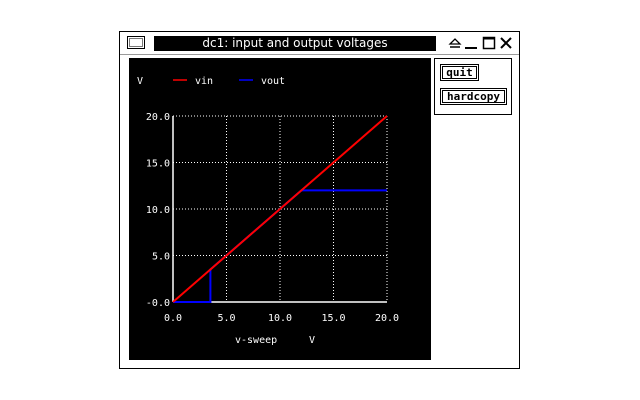 The width and height of the screenshot is (640, 400). What do you see at coordinates (506, 43) in the screenshot?
I see `close-icon` at bounding box center [506, 43].